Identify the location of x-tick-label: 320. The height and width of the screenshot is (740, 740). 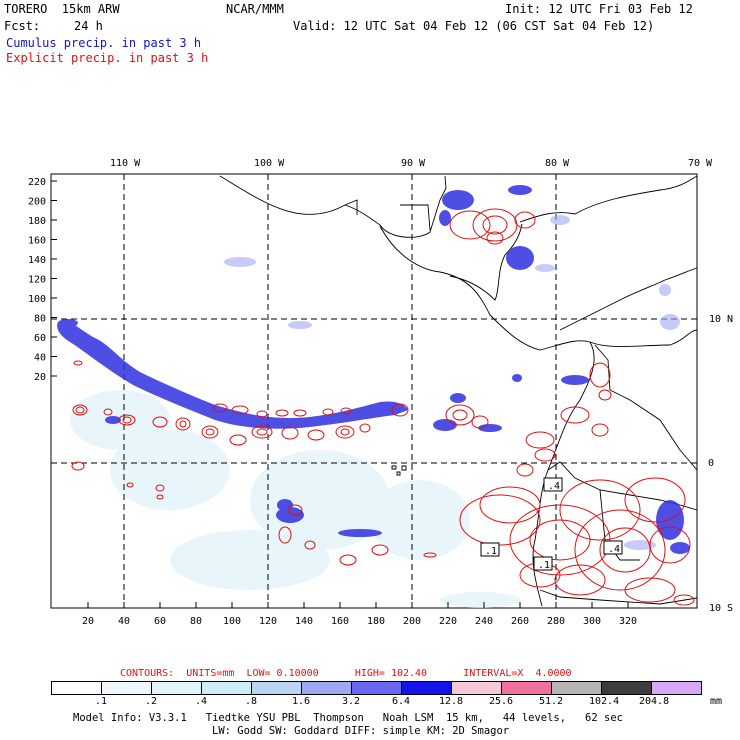
(628, 621).